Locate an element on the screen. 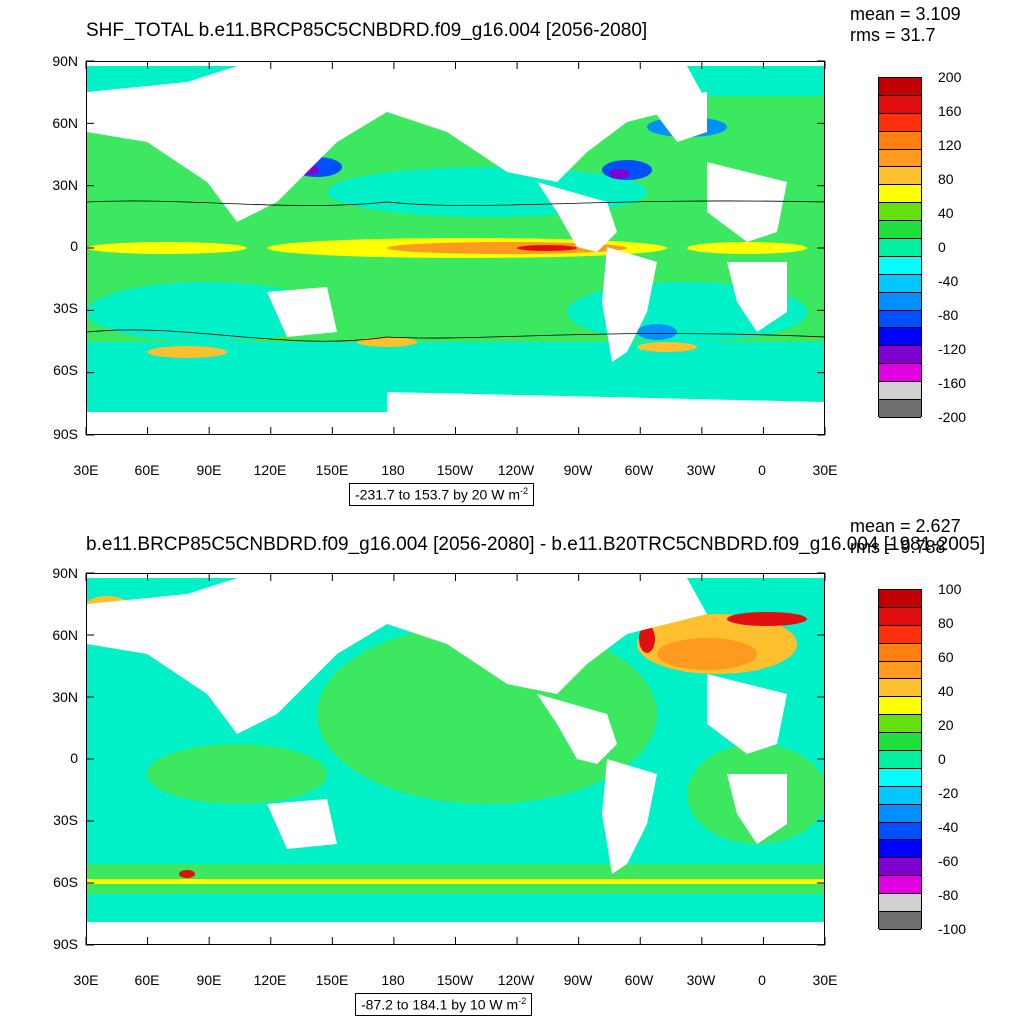  contour-range-box: -231.7 to 153.7 by 20 W m-2 is located at coordinates (441, 494).